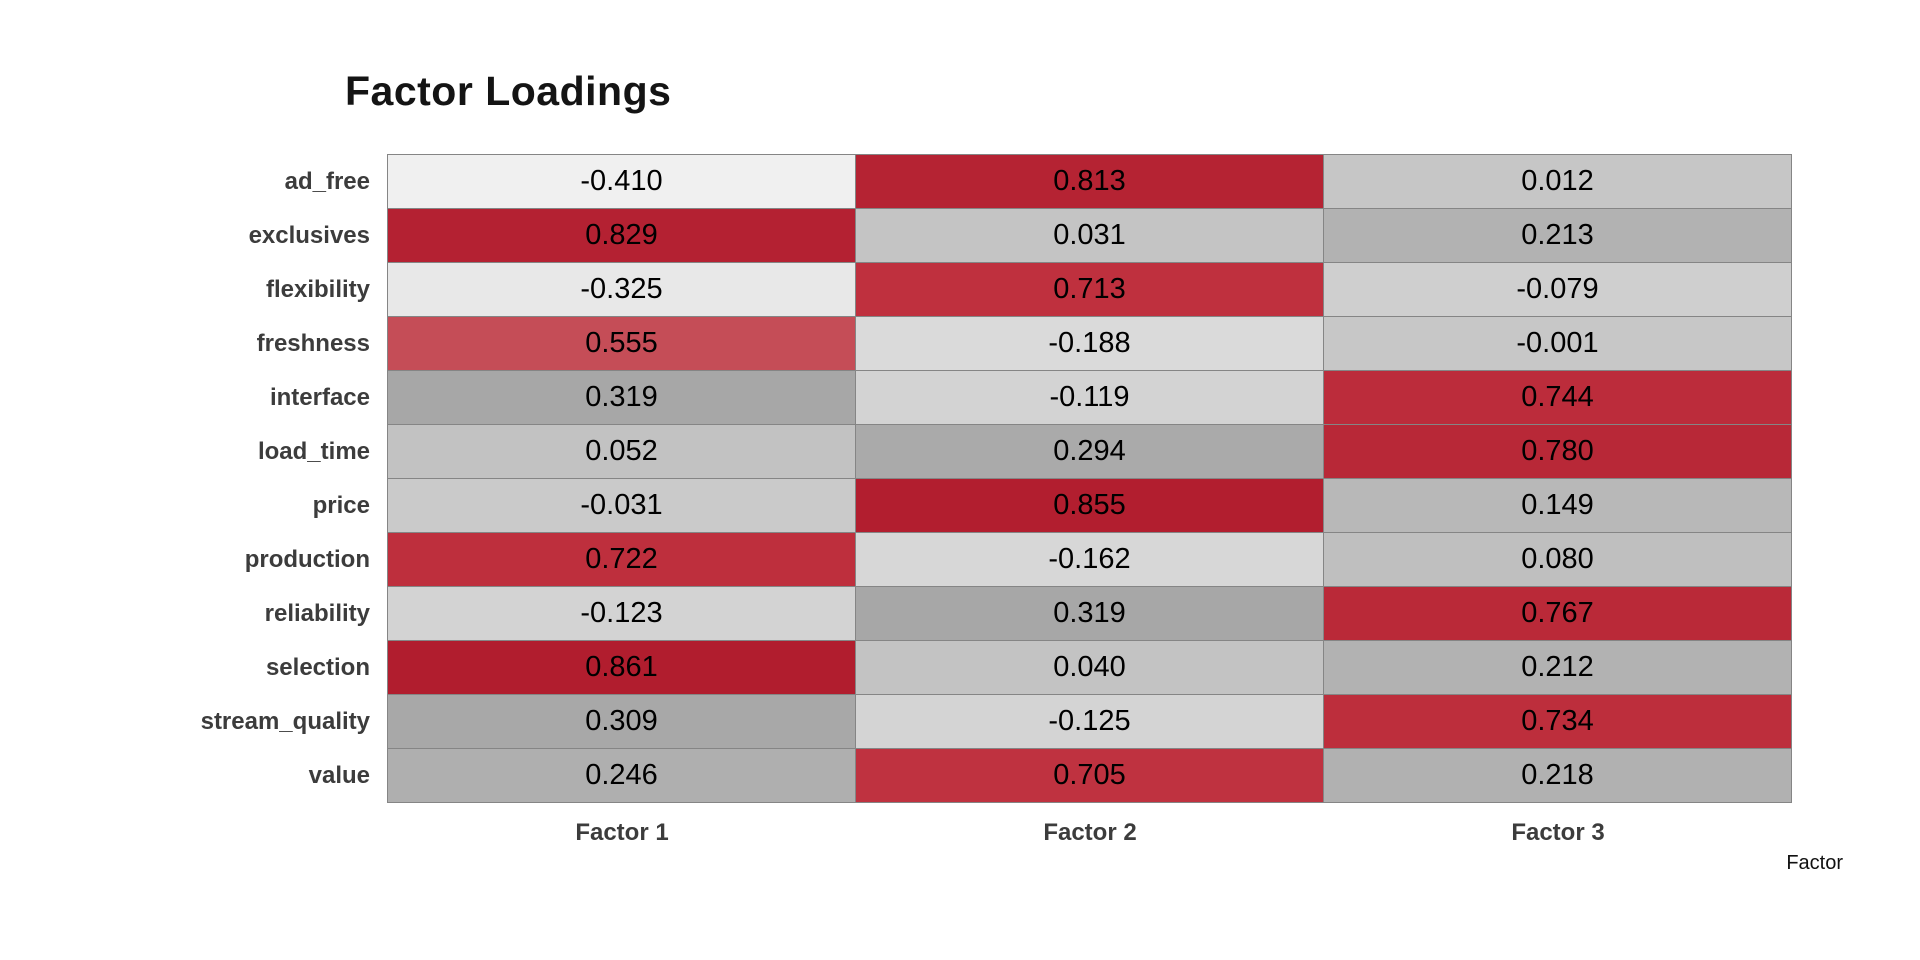 This screenshot has width=1920, height=960. I want to click on chart-title: Factor Loadings, so click(508, 91).